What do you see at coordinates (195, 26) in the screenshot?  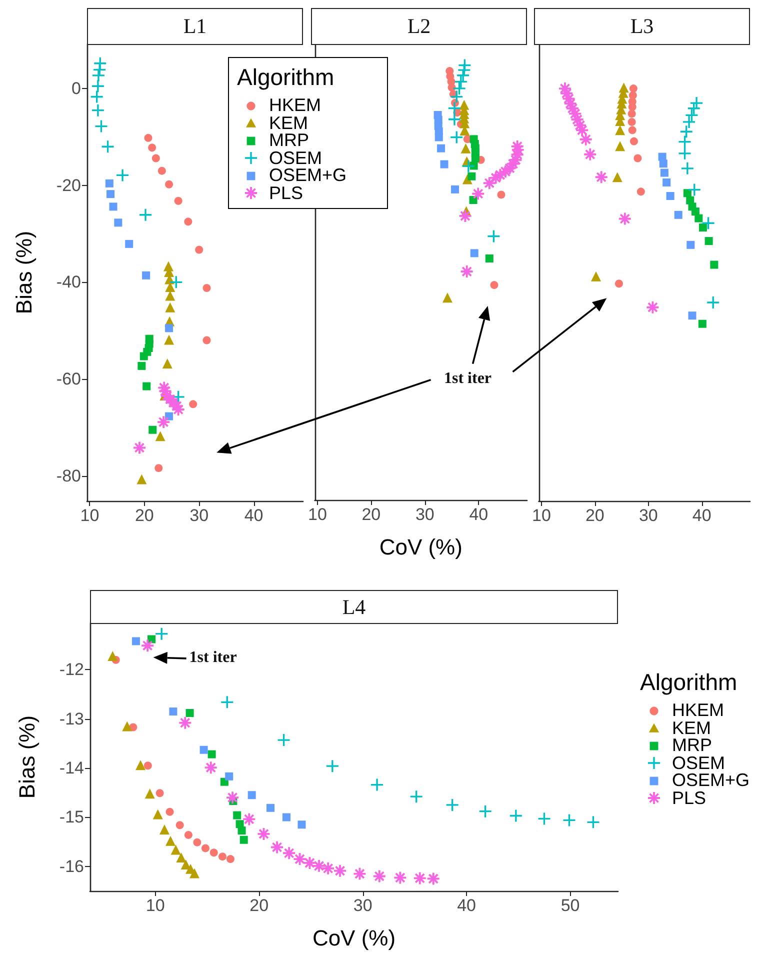 I see `chart-title: L1` at bounding box center [195, 26].